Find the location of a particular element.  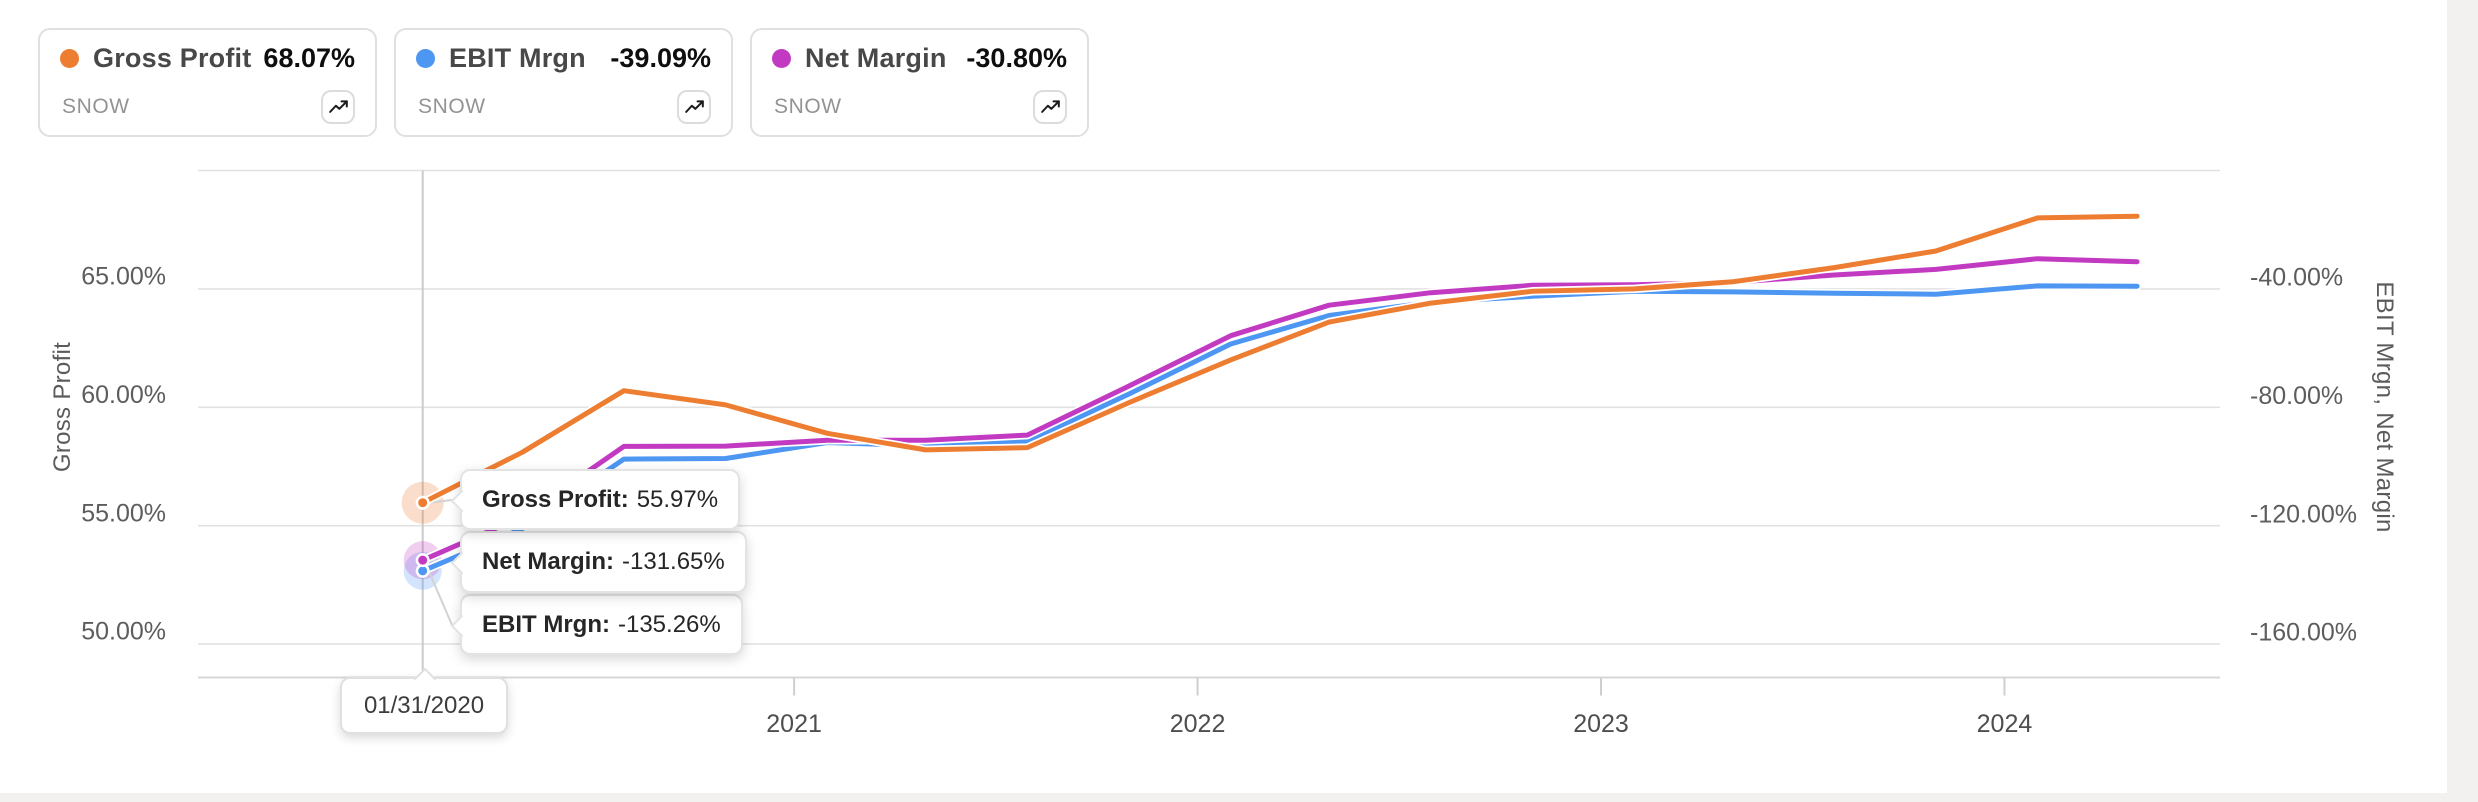

hover-markers is located at coordinates (422, 536).